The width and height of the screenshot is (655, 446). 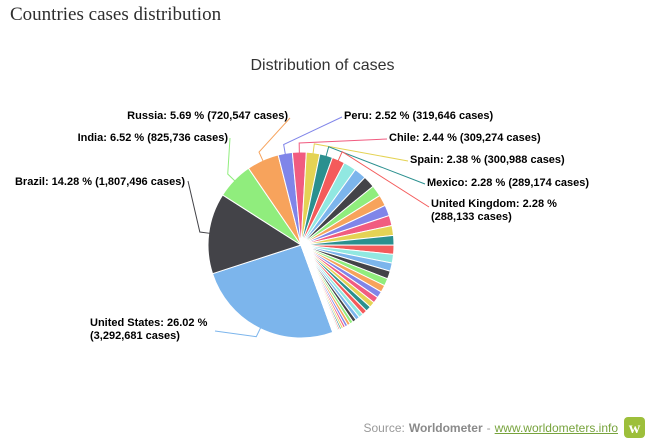 I want to click on slice-label-russia: Russia: 5.69 % (720,547 cases), so click(x=207, y=116).